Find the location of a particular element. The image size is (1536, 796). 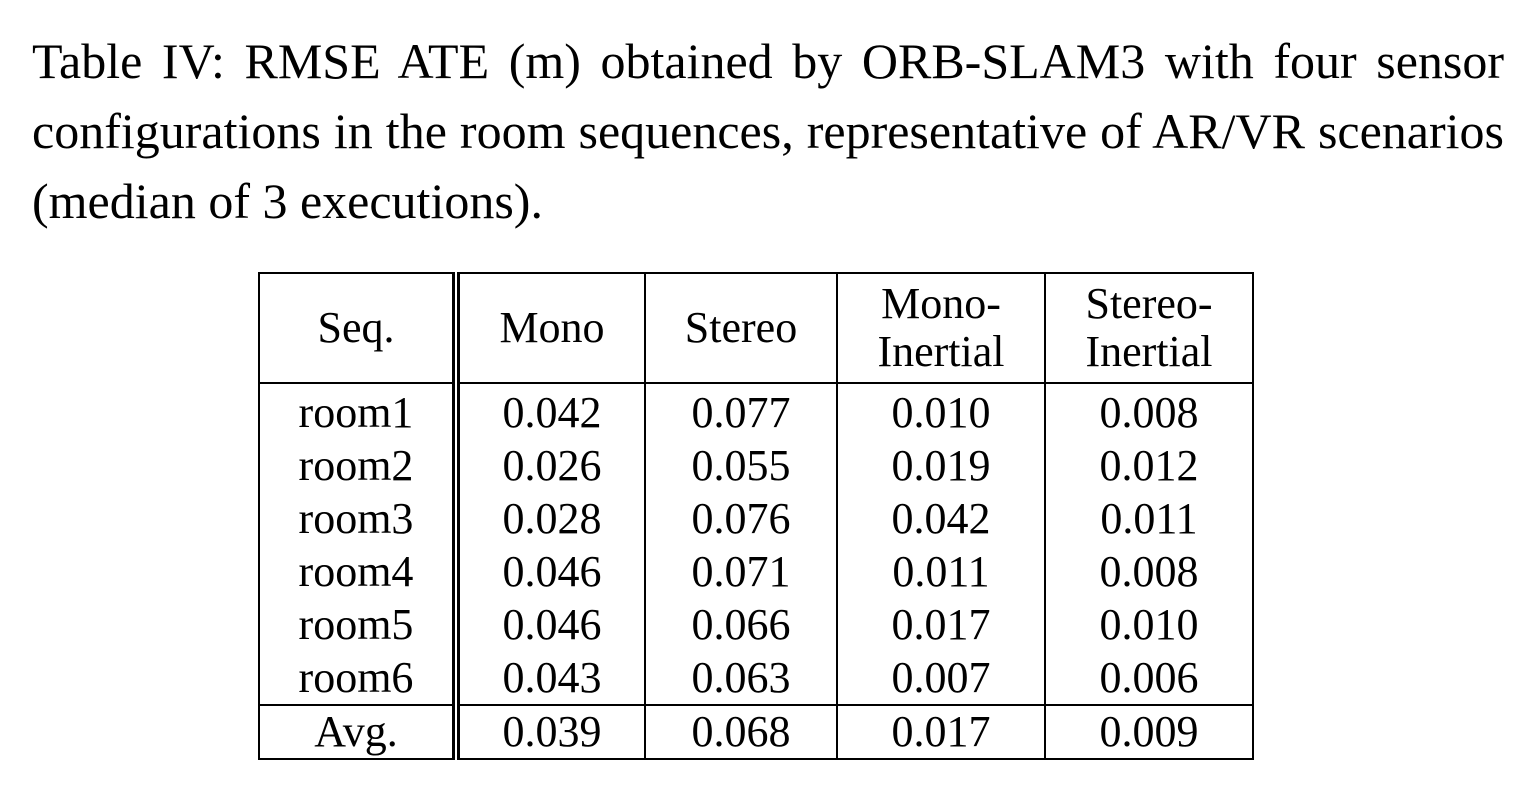

cell-mono-inertial: 0.010 is located at coordinates (941, 411).